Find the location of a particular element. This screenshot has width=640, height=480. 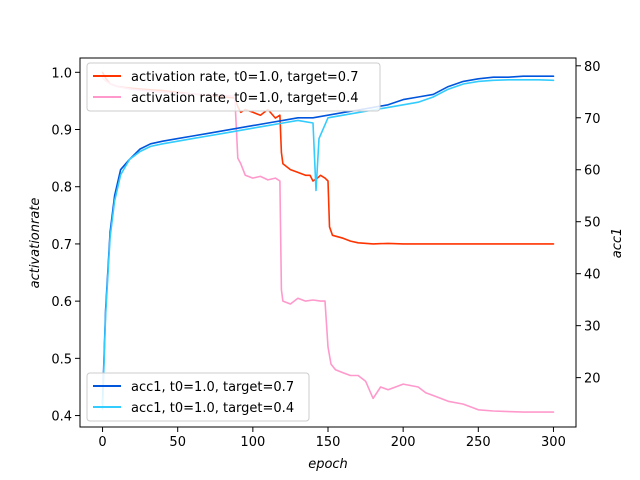

legend-acc1-box is located at coordinates (198, 397).